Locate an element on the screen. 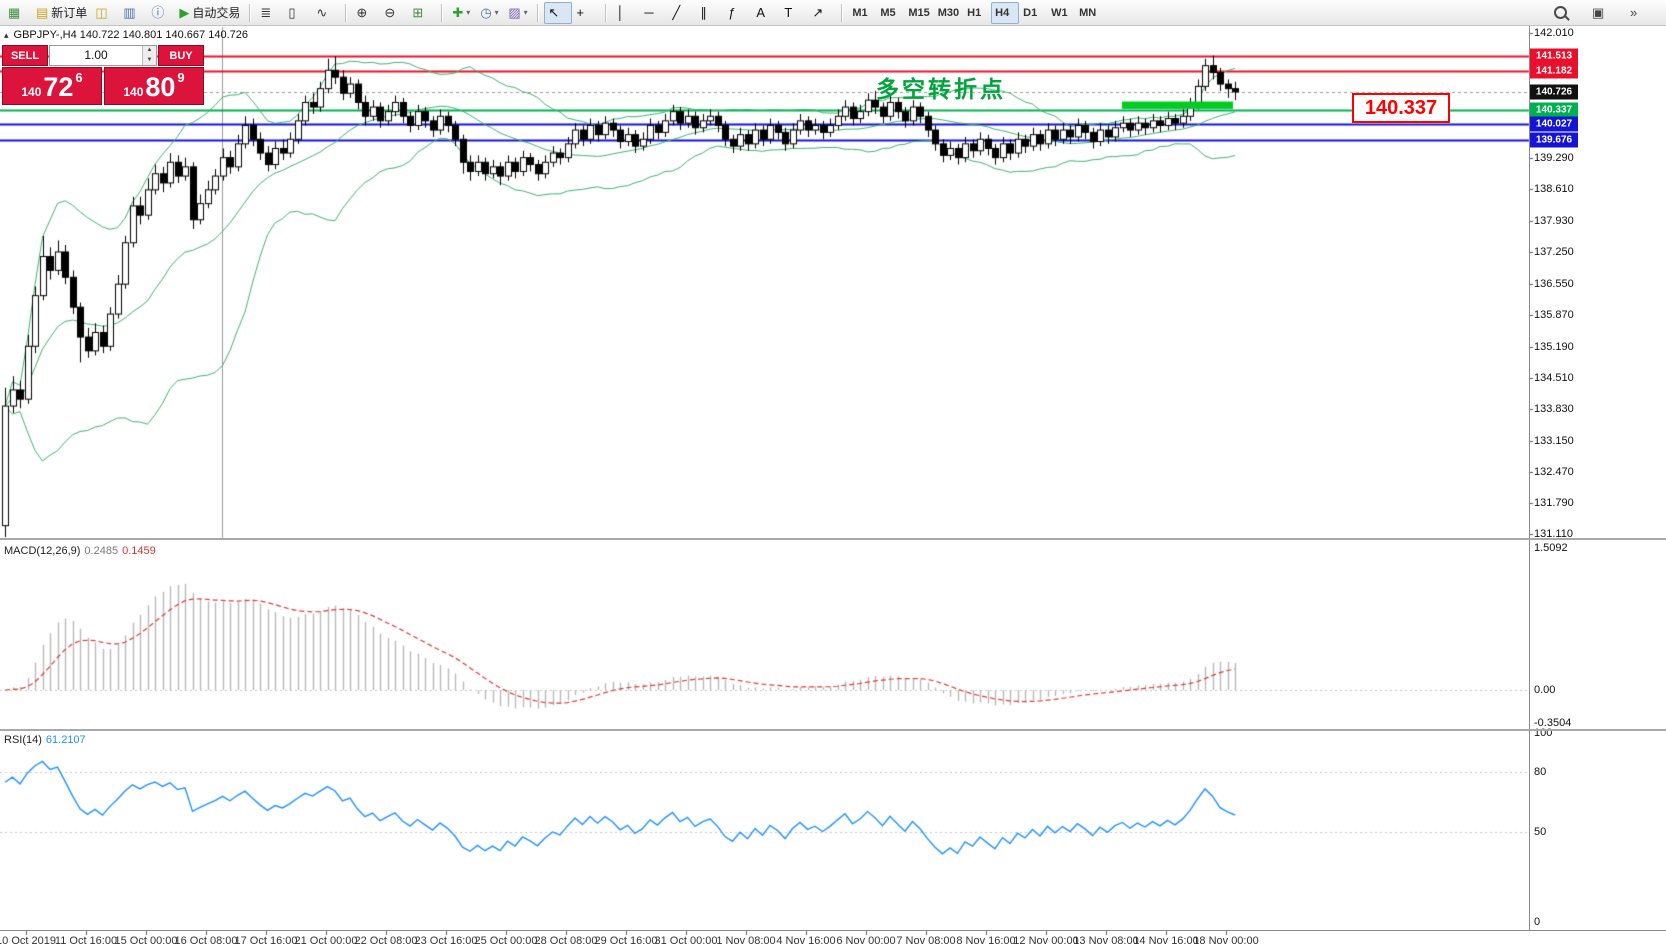 Image resolution: width=1666 pixels, height=951 pixels. tf-h1-button-label: H1 is located at coordinates (974, 12).